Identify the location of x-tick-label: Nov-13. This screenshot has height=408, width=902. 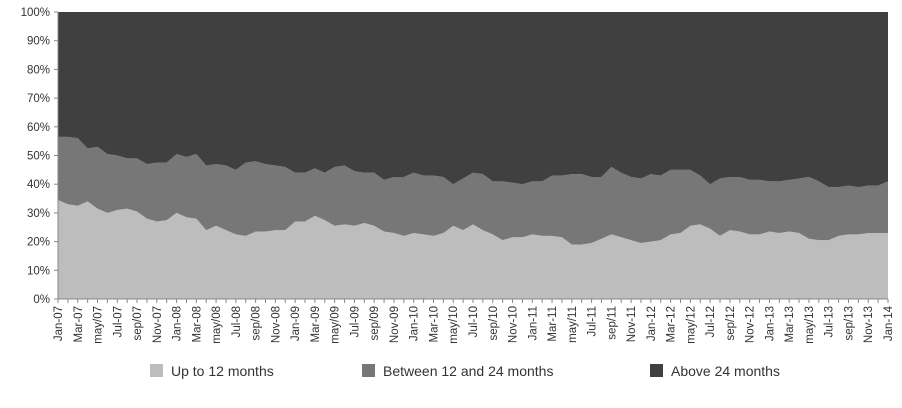
(869, 324).